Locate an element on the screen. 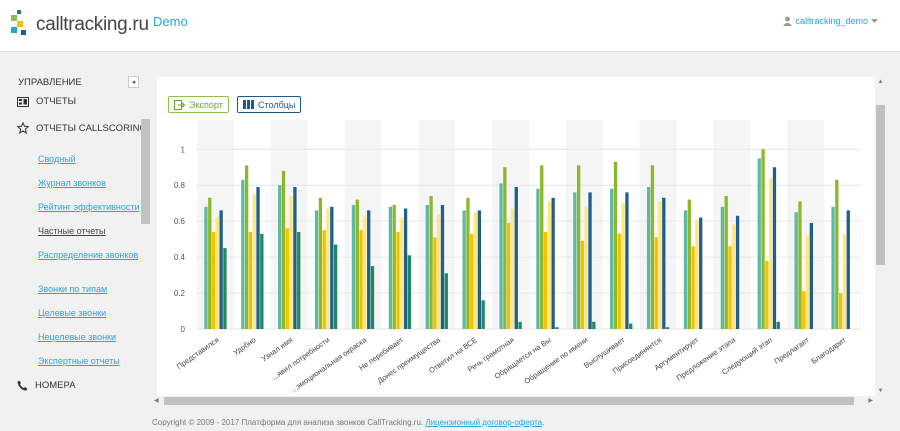 The height and width of the screenshot is (431, 900). sidebar-link-private-reports: Частные отчеты is located at coordinates (72, 231).